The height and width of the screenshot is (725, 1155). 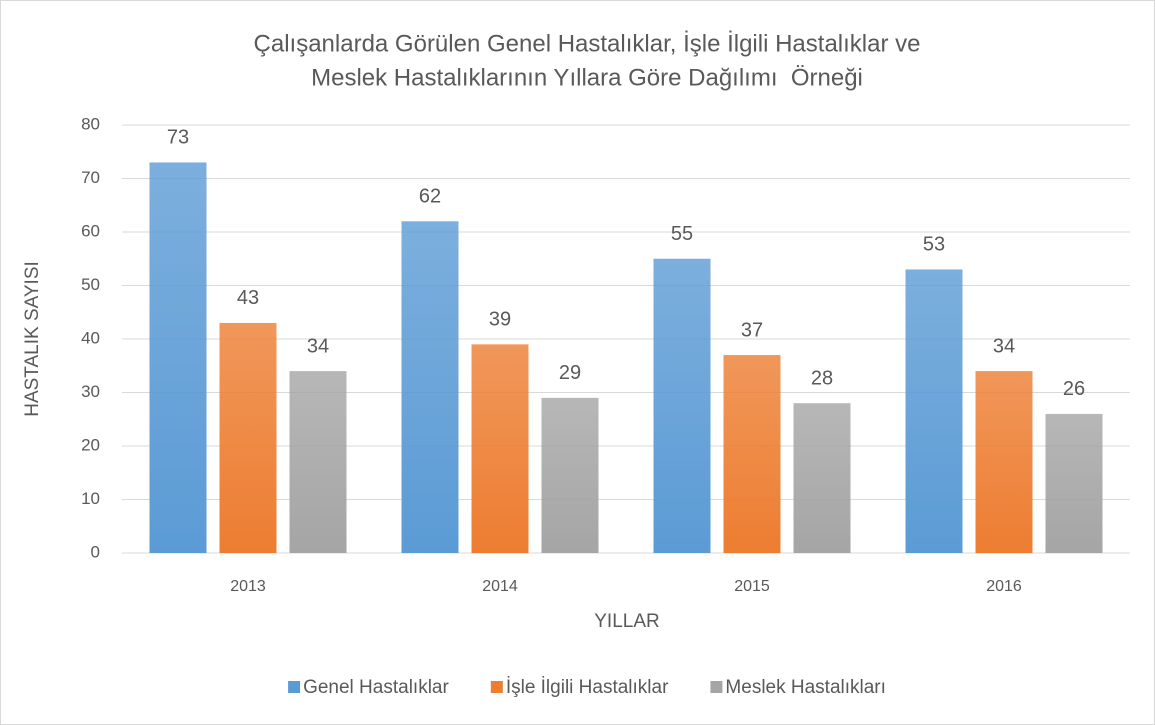 I want to click on y-tick-label: 50, so click(x=90, y=284).